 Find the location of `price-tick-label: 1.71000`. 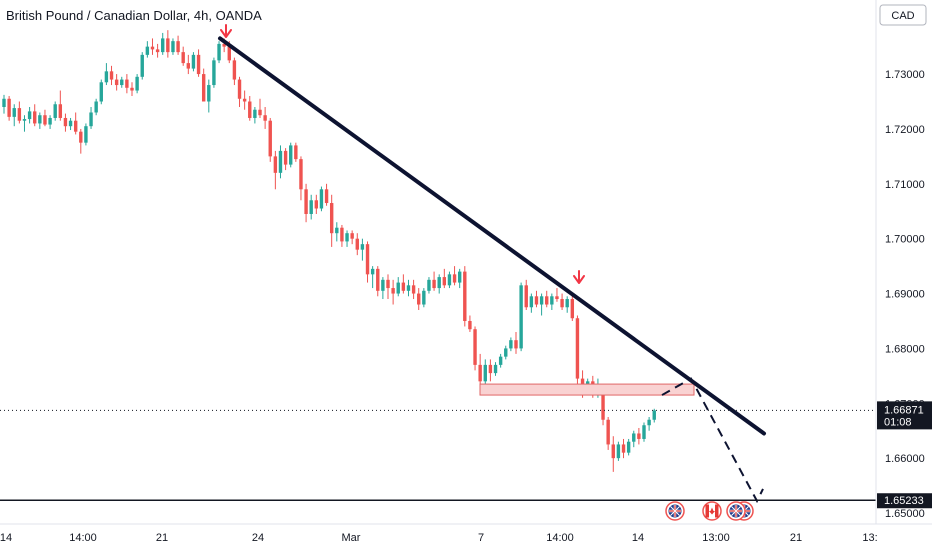

price-tick-label: 1.71000 is located at coordinates (905, 185).